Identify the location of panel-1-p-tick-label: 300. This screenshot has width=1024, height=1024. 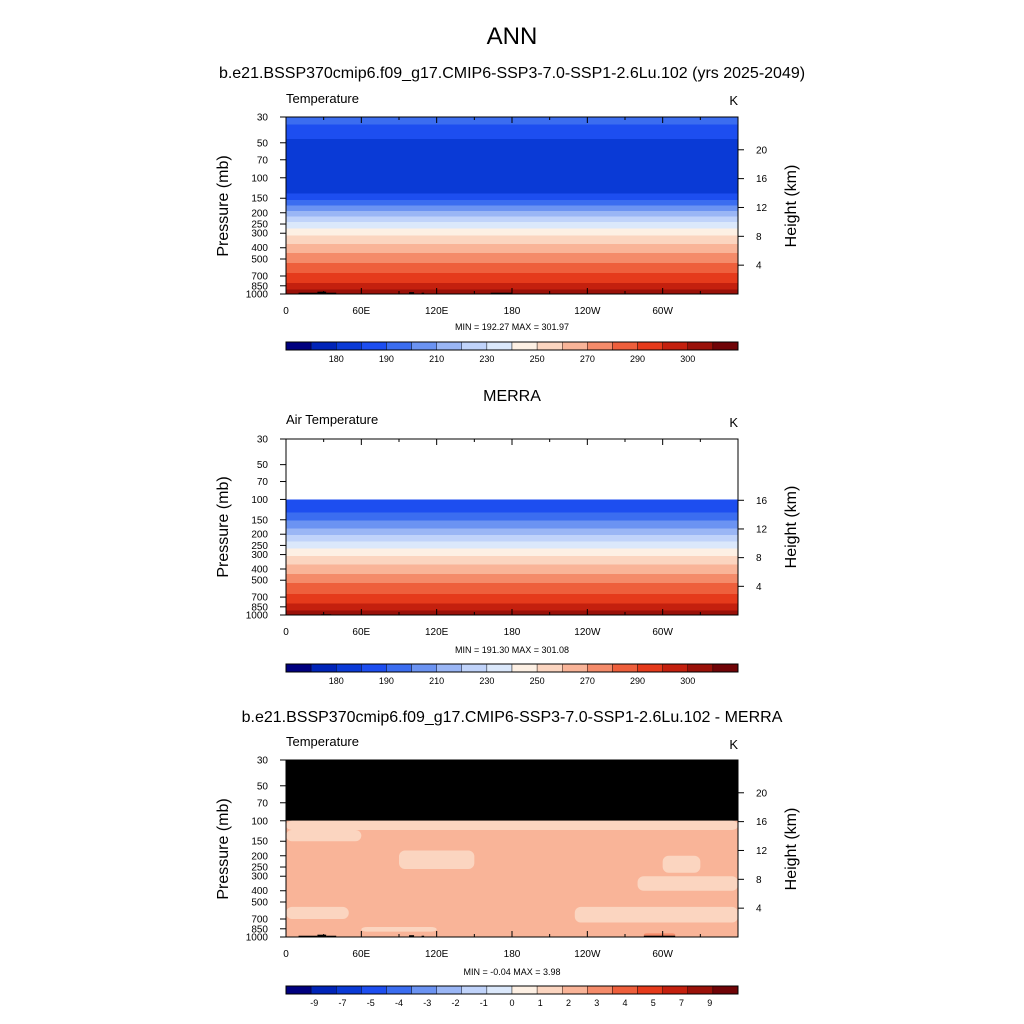
(259, 234).